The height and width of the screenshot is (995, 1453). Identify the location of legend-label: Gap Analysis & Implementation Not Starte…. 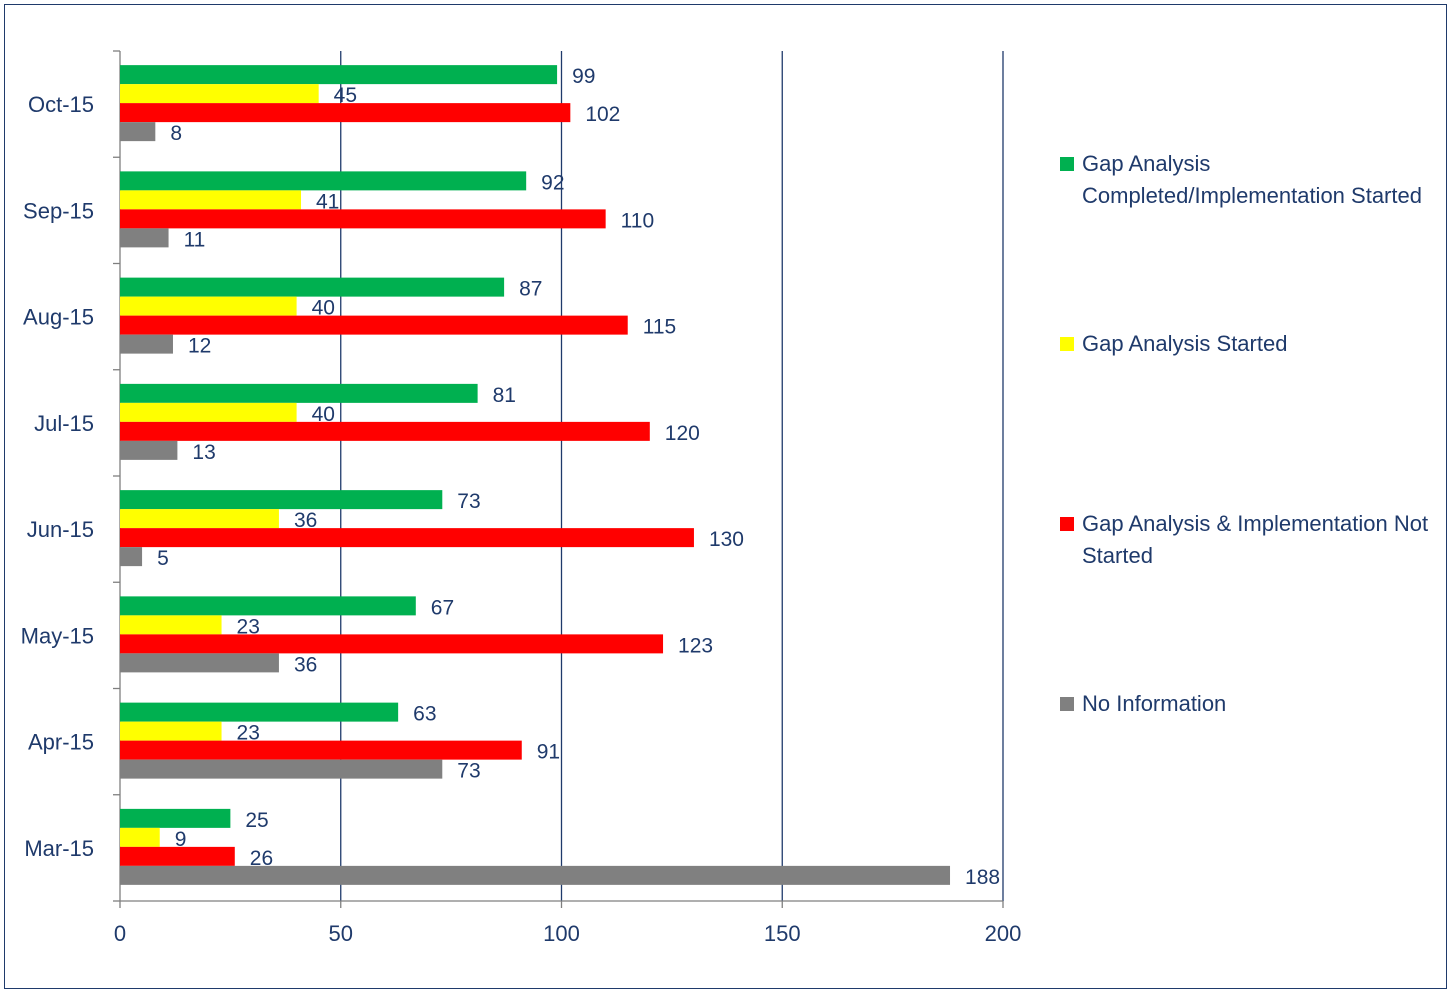
(1255, 539).